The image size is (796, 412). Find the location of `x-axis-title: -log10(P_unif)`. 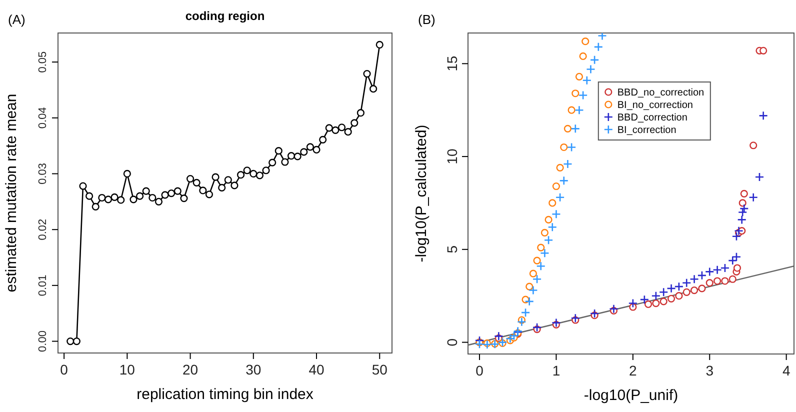

x-axis-title: -log10(P_unif) is located at coordinates (631, 395).